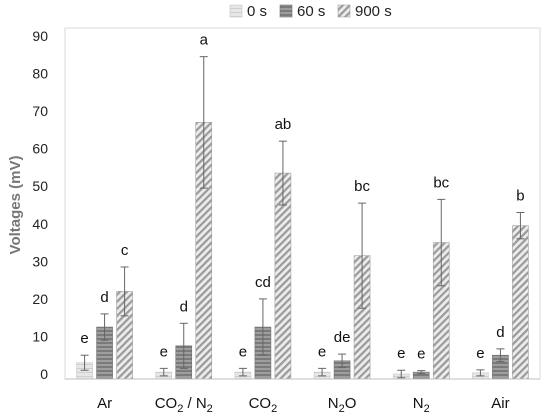 This screenshot has height=417, width=550. What do you see at coordinates (40, 186) in the screenshot?
I see `y-tick-label: 50` at bounding box center [40, 186].